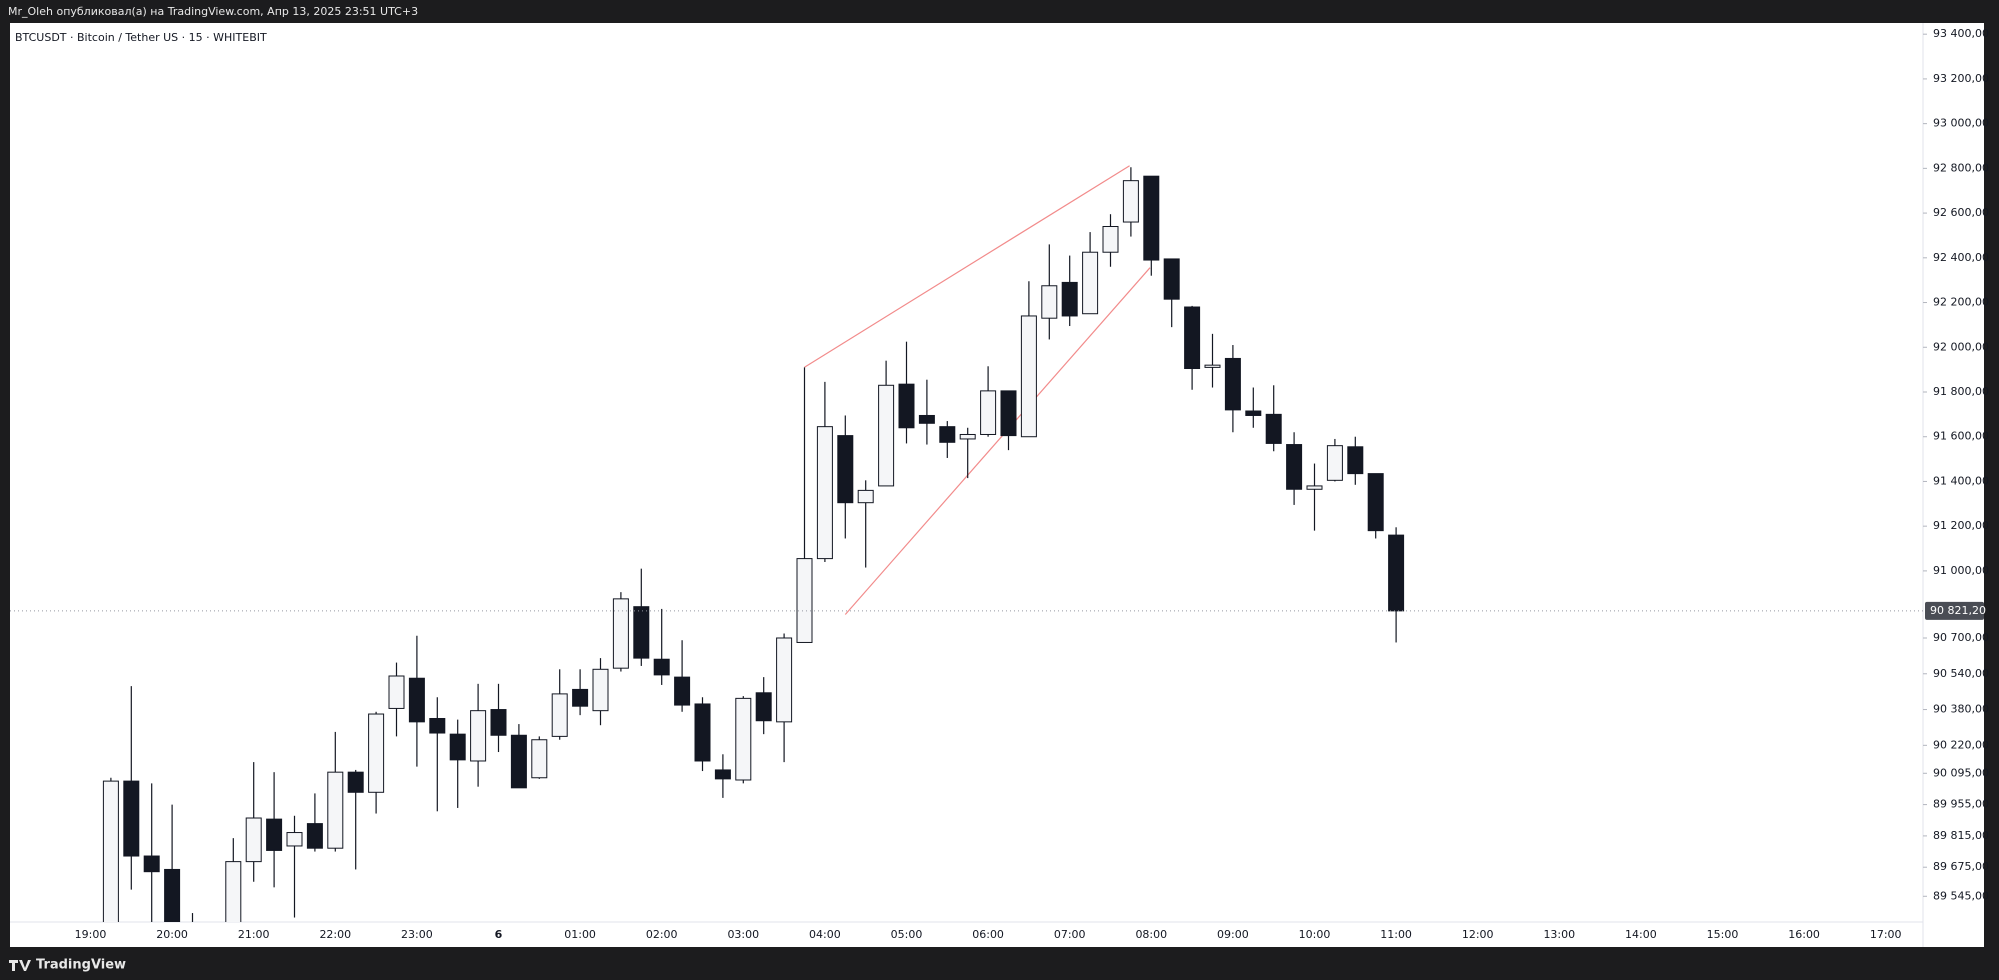 The image size is (1999, 980). Describe the element at coordinates (1961, 391) in the screenshot. I see `y-tick-label: 91 800,00` at that location.